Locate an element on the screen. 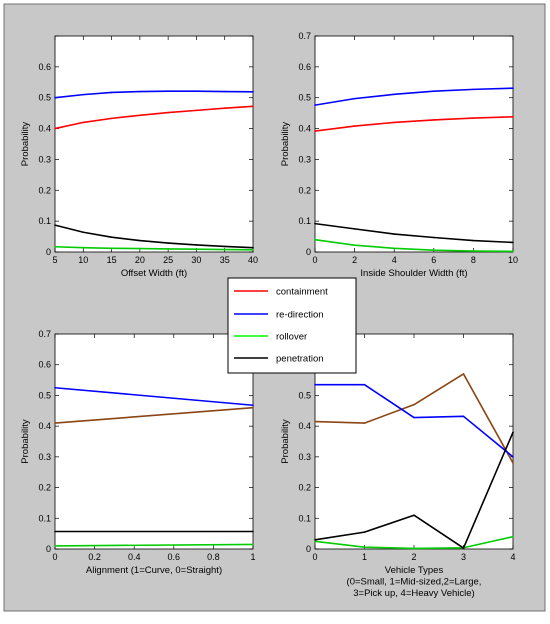 The width and height of the screenshot is (550, 624). x-axis-label: Offset Width (ft) is located at coordinates (154, 273).